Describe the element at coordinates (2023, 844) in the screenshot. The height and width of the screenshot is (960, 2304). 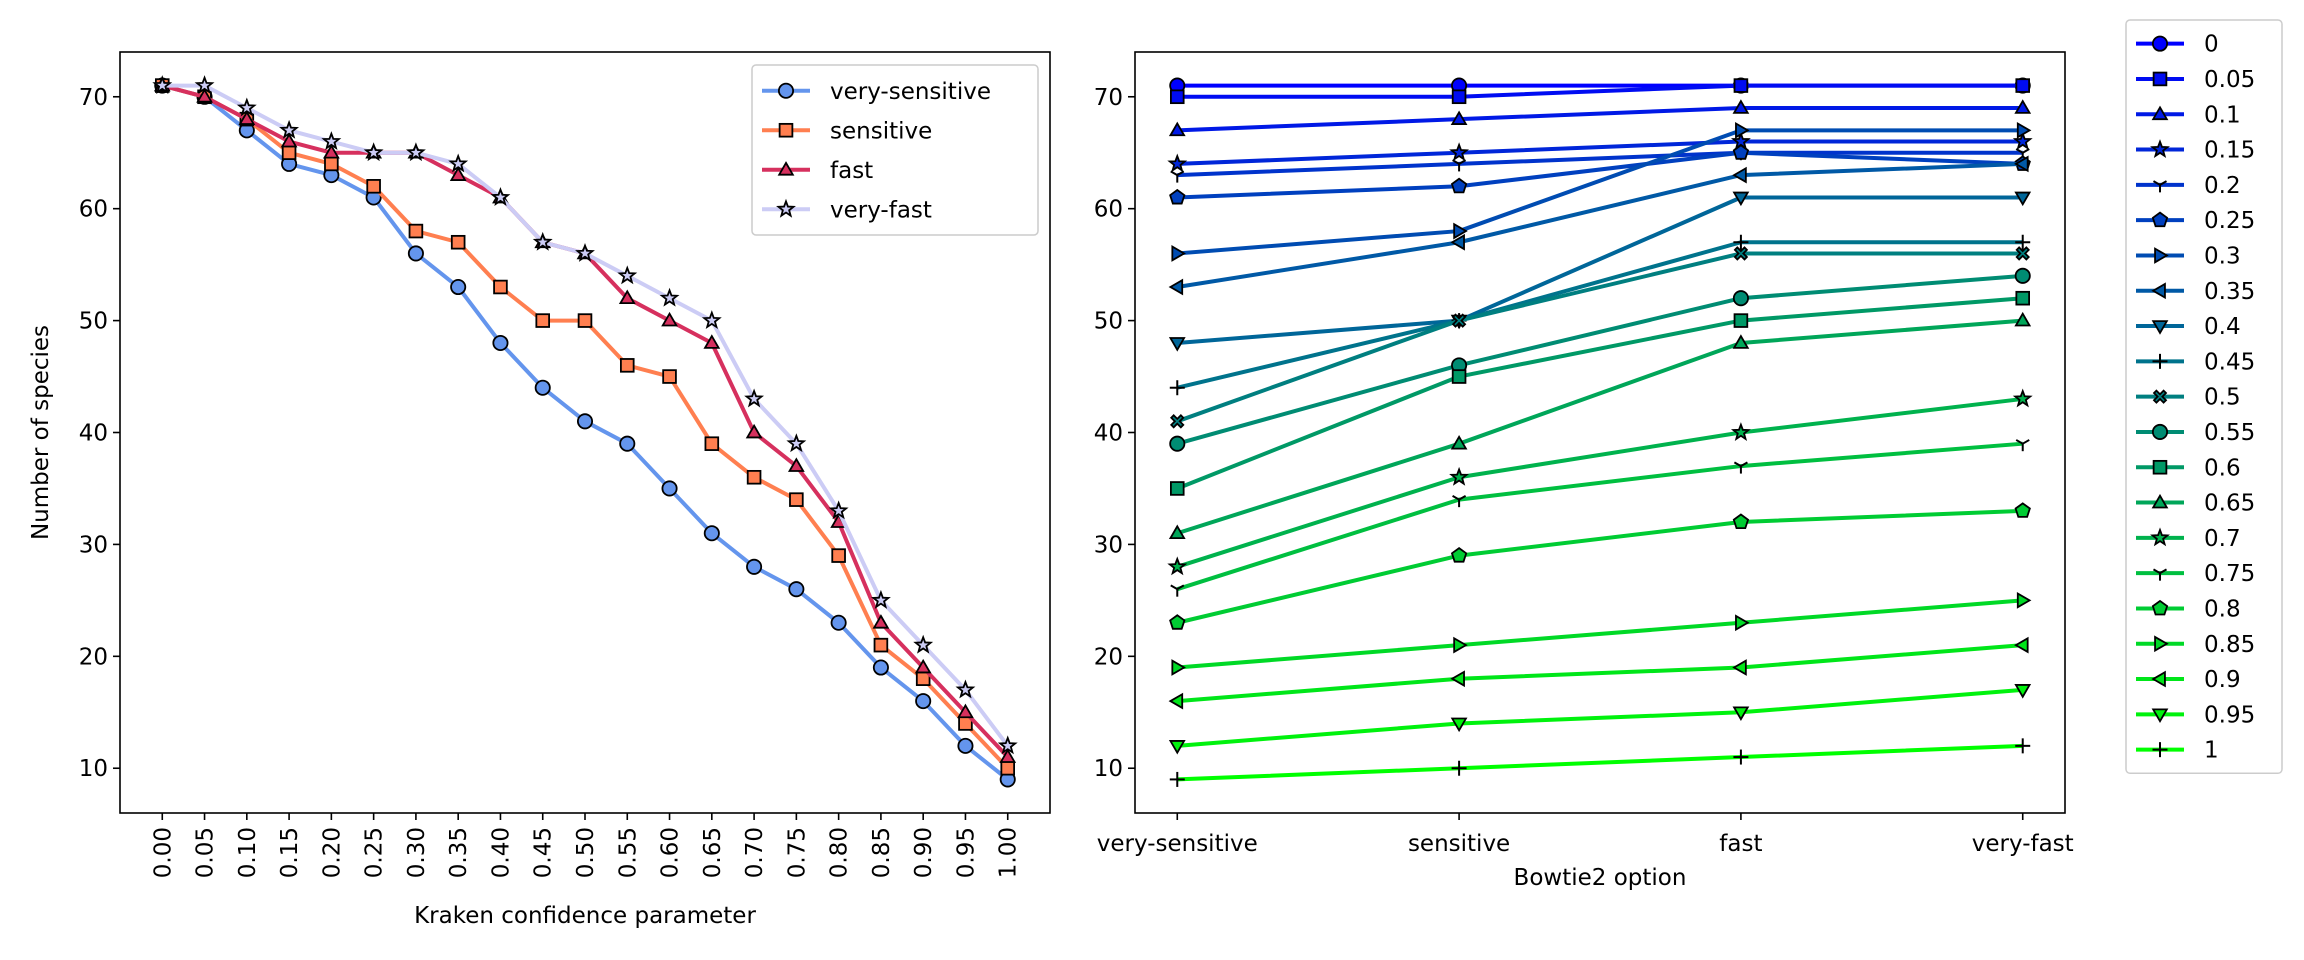
I see `x-tick-label: very-fast` at that location.